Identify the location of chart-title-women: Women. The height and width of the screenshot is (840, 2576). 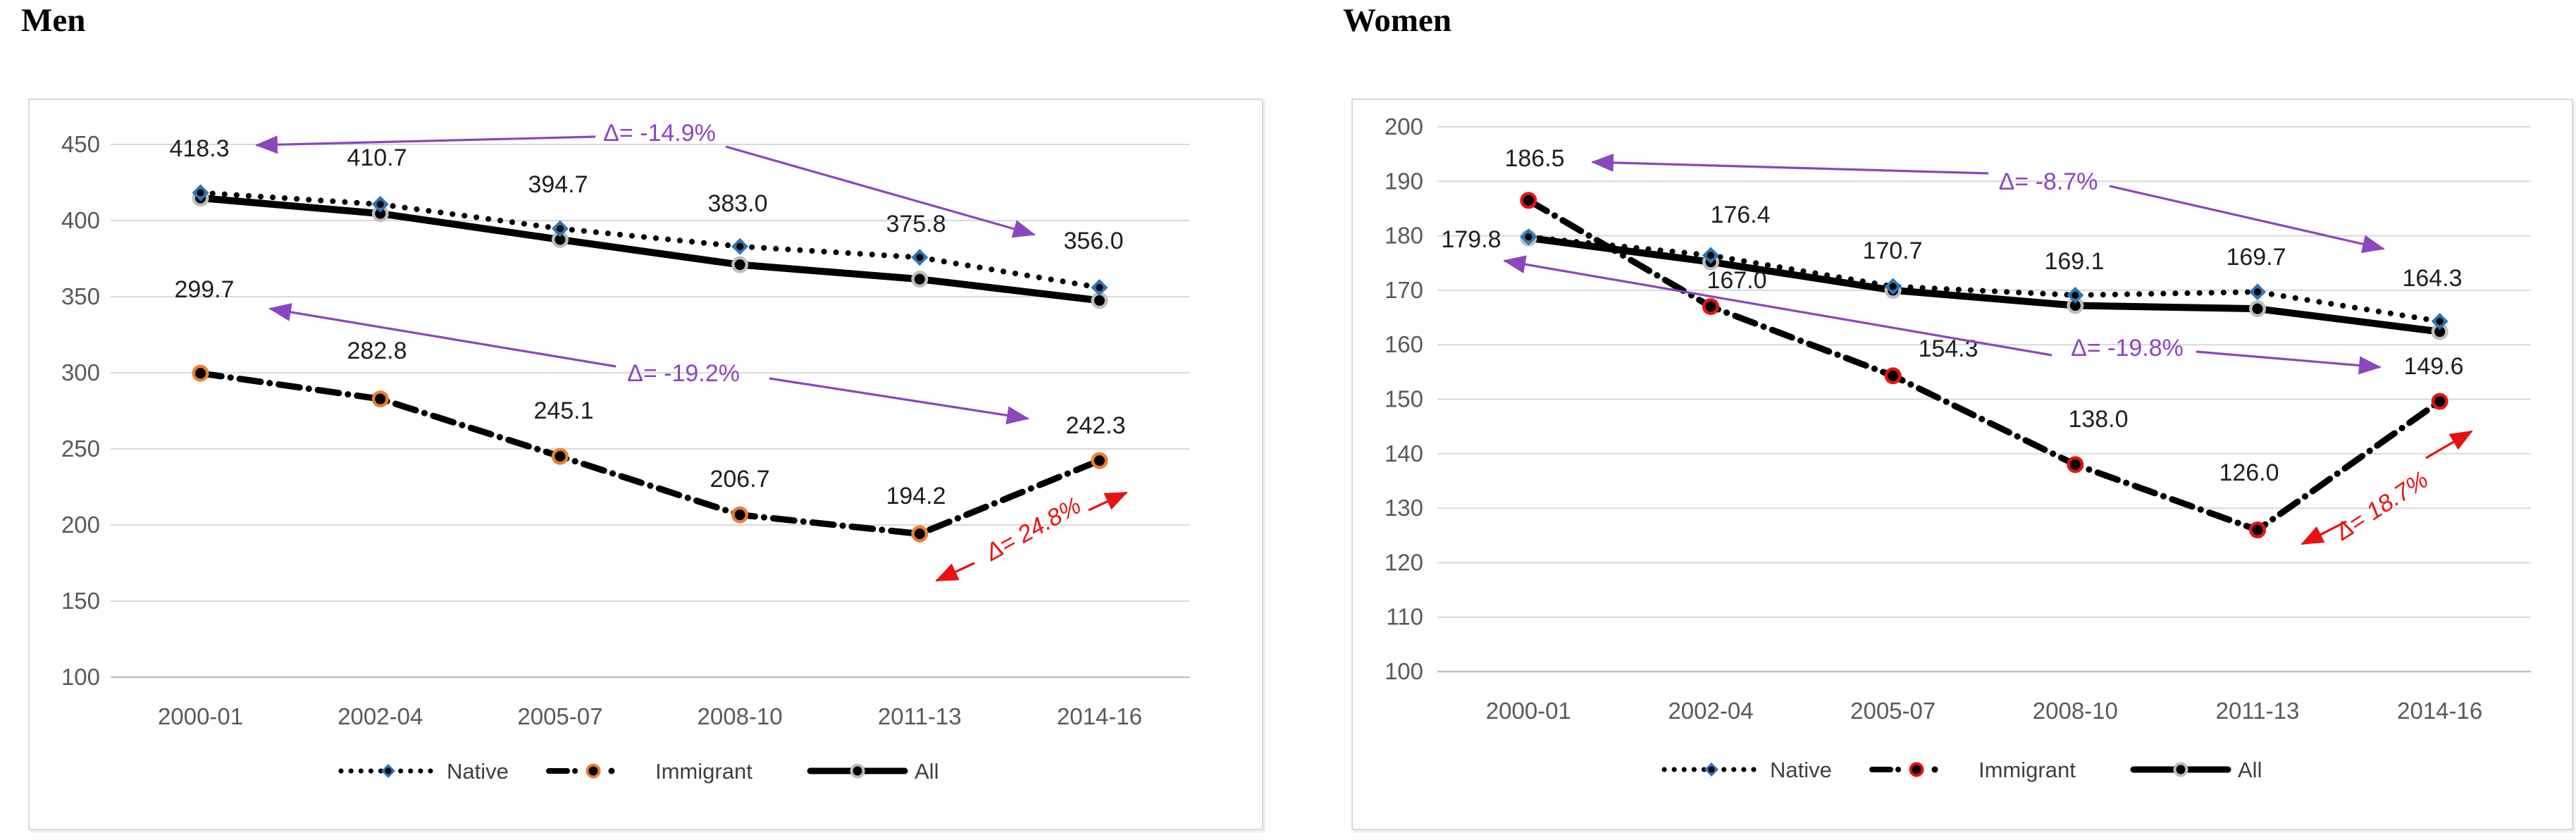
(1397, 20).